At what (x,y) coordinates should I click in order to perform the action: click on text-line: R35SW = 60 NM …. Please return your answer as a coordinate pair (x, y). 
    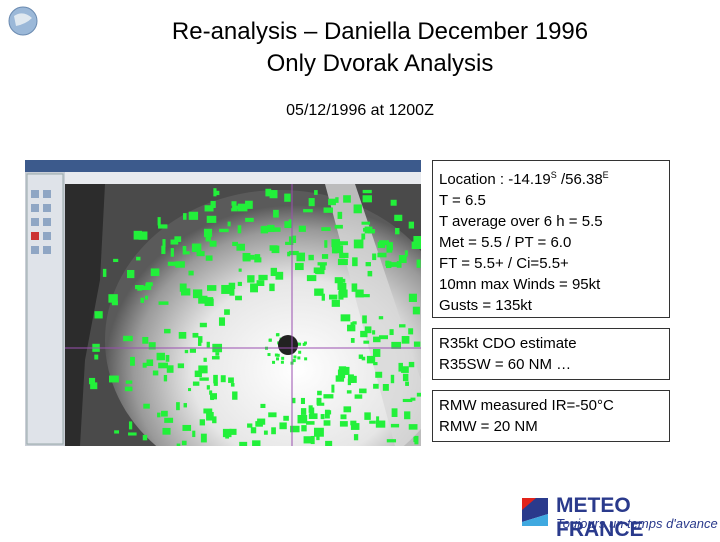
    Looking at the image, I should click on (505, 364).